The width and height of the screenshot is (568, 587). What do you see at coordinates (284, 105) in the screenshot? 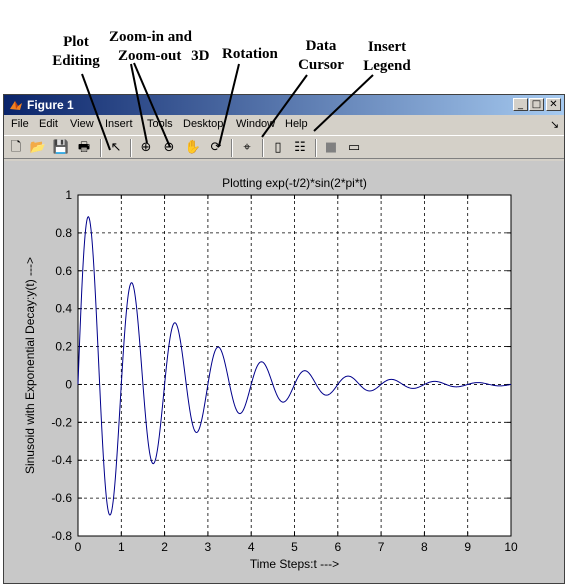
I see `title-bar: Figure 1 _ □ ✕` at bounding box center [284, 105].